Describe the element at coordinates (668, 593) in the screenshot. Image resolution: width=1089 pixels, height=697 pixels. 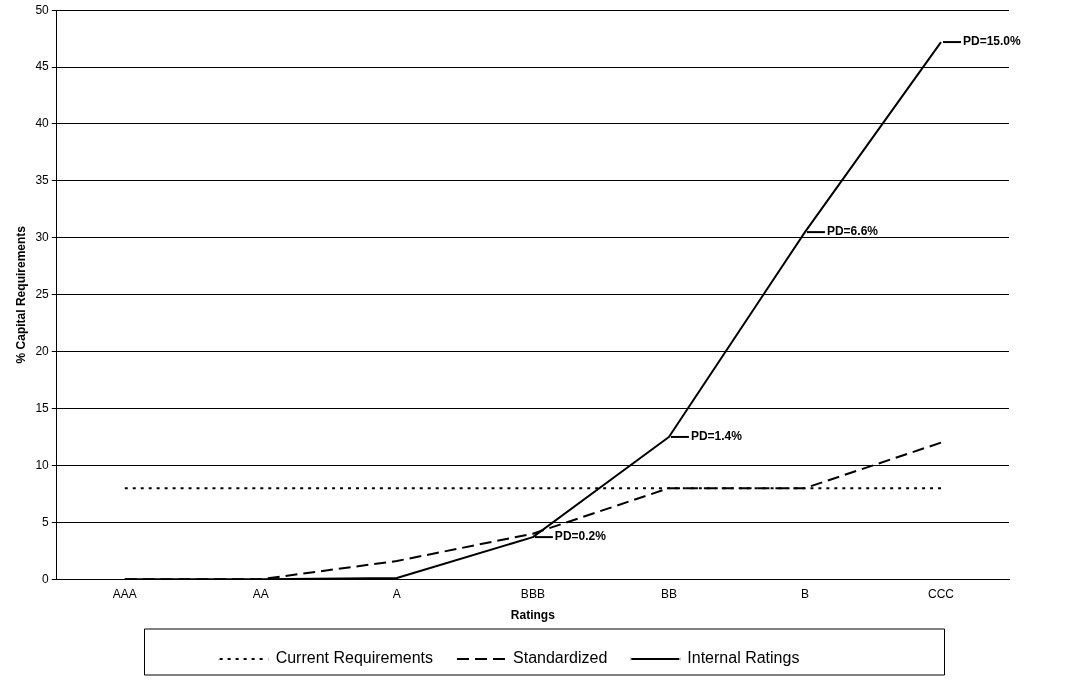
I see `x-tick-label: BB` at that location.